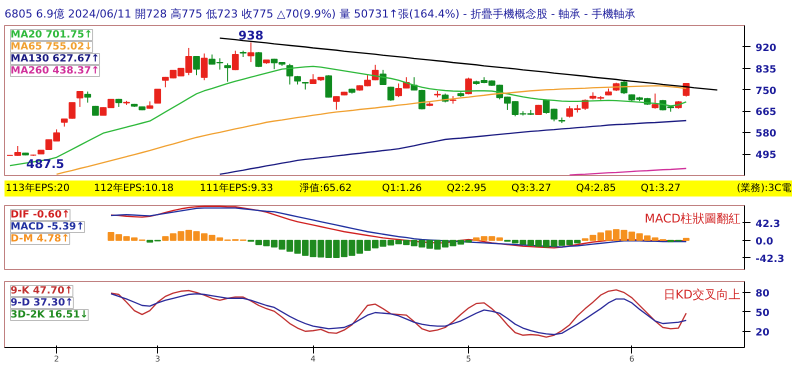 Image resolution: width=799 pixels, height=390 pixels. What do you see at coordinates (766, 134) in the screenshot?
I see `y-tick-label: 580` at bounding box center [766, 134].